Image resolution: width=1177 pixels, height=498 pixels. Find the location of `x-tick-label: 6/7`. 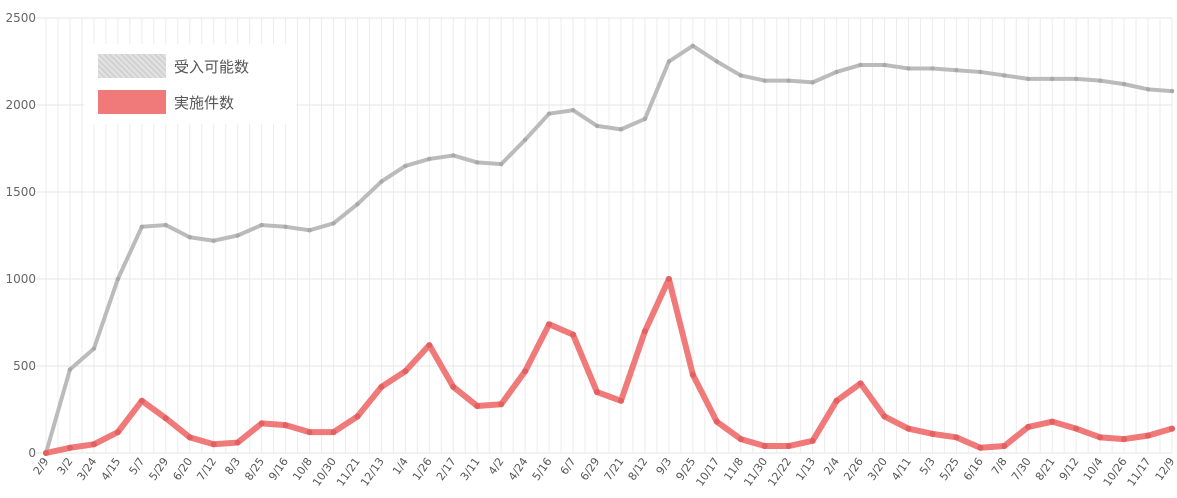

x-tick-label: 6/7 is located at coordinates (568, 466).